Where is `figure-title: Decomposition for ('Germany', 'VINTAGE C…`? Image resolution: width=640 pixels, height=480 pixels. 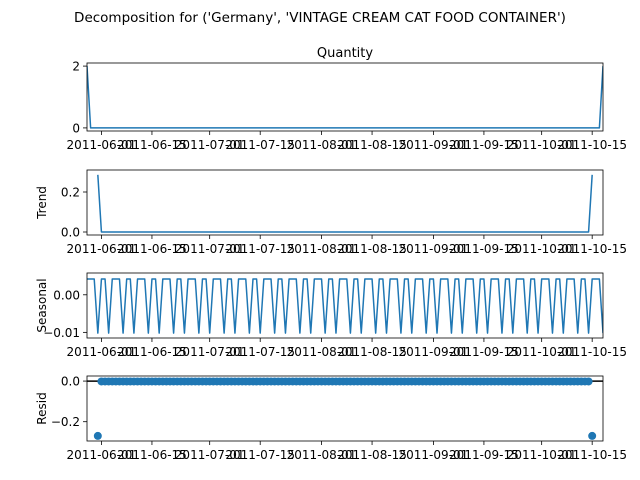
figure-title: Decomposition for ('Germany', 'VINTAGE C… is located at coordinates (320, 18).